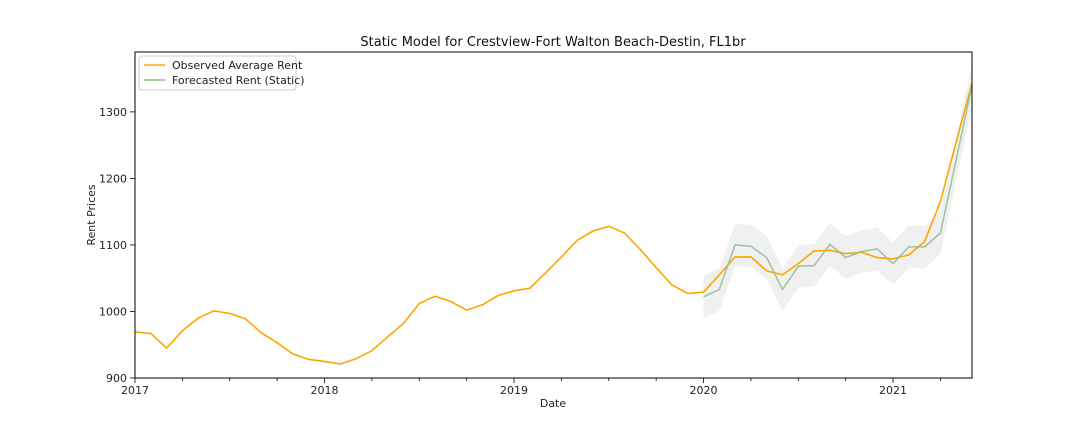  What do you see at coordinates (514, 390) in the screenshot?
I see `x-tick-label: 2019` at bounding box center [514, 390].